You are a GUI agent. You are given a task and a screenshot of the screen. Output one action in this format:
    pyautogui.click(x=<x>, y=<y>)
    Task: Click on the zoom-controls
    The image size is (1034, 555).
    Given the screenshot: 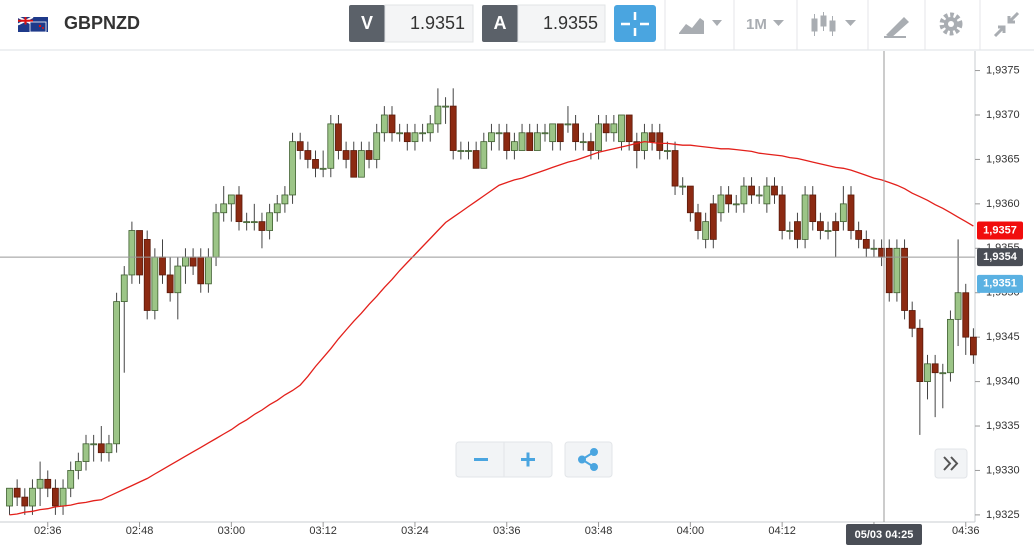 What is the action you would take?
    pyautogui.click(x=711, y=460)
    